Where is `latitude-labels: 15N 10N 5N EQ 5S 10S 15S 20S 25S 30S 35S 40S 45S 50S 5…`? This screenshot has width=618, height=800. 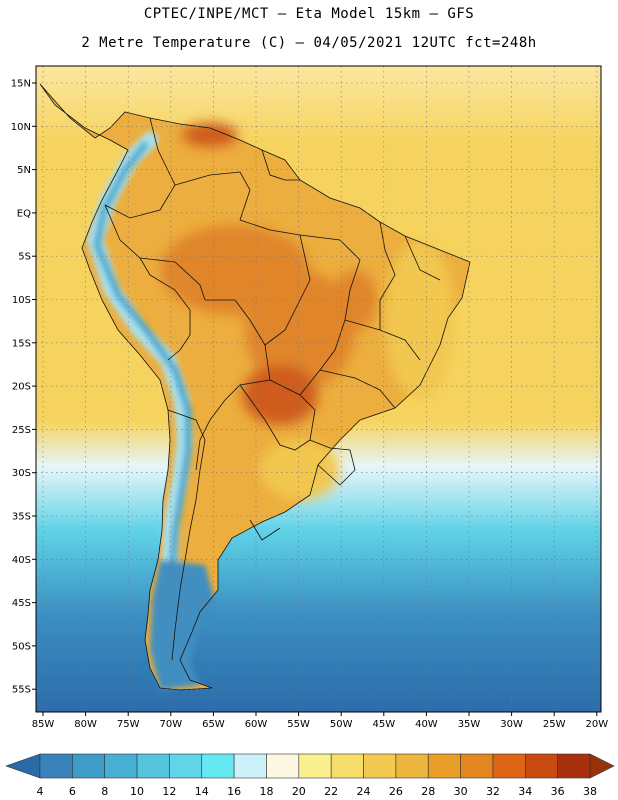
latitude-labels: 15N 10N 5N EQ 5S 10S 15S 20S 25S 30S 35S 40S 45S 50S 5… is located at coordinates (21, 387).